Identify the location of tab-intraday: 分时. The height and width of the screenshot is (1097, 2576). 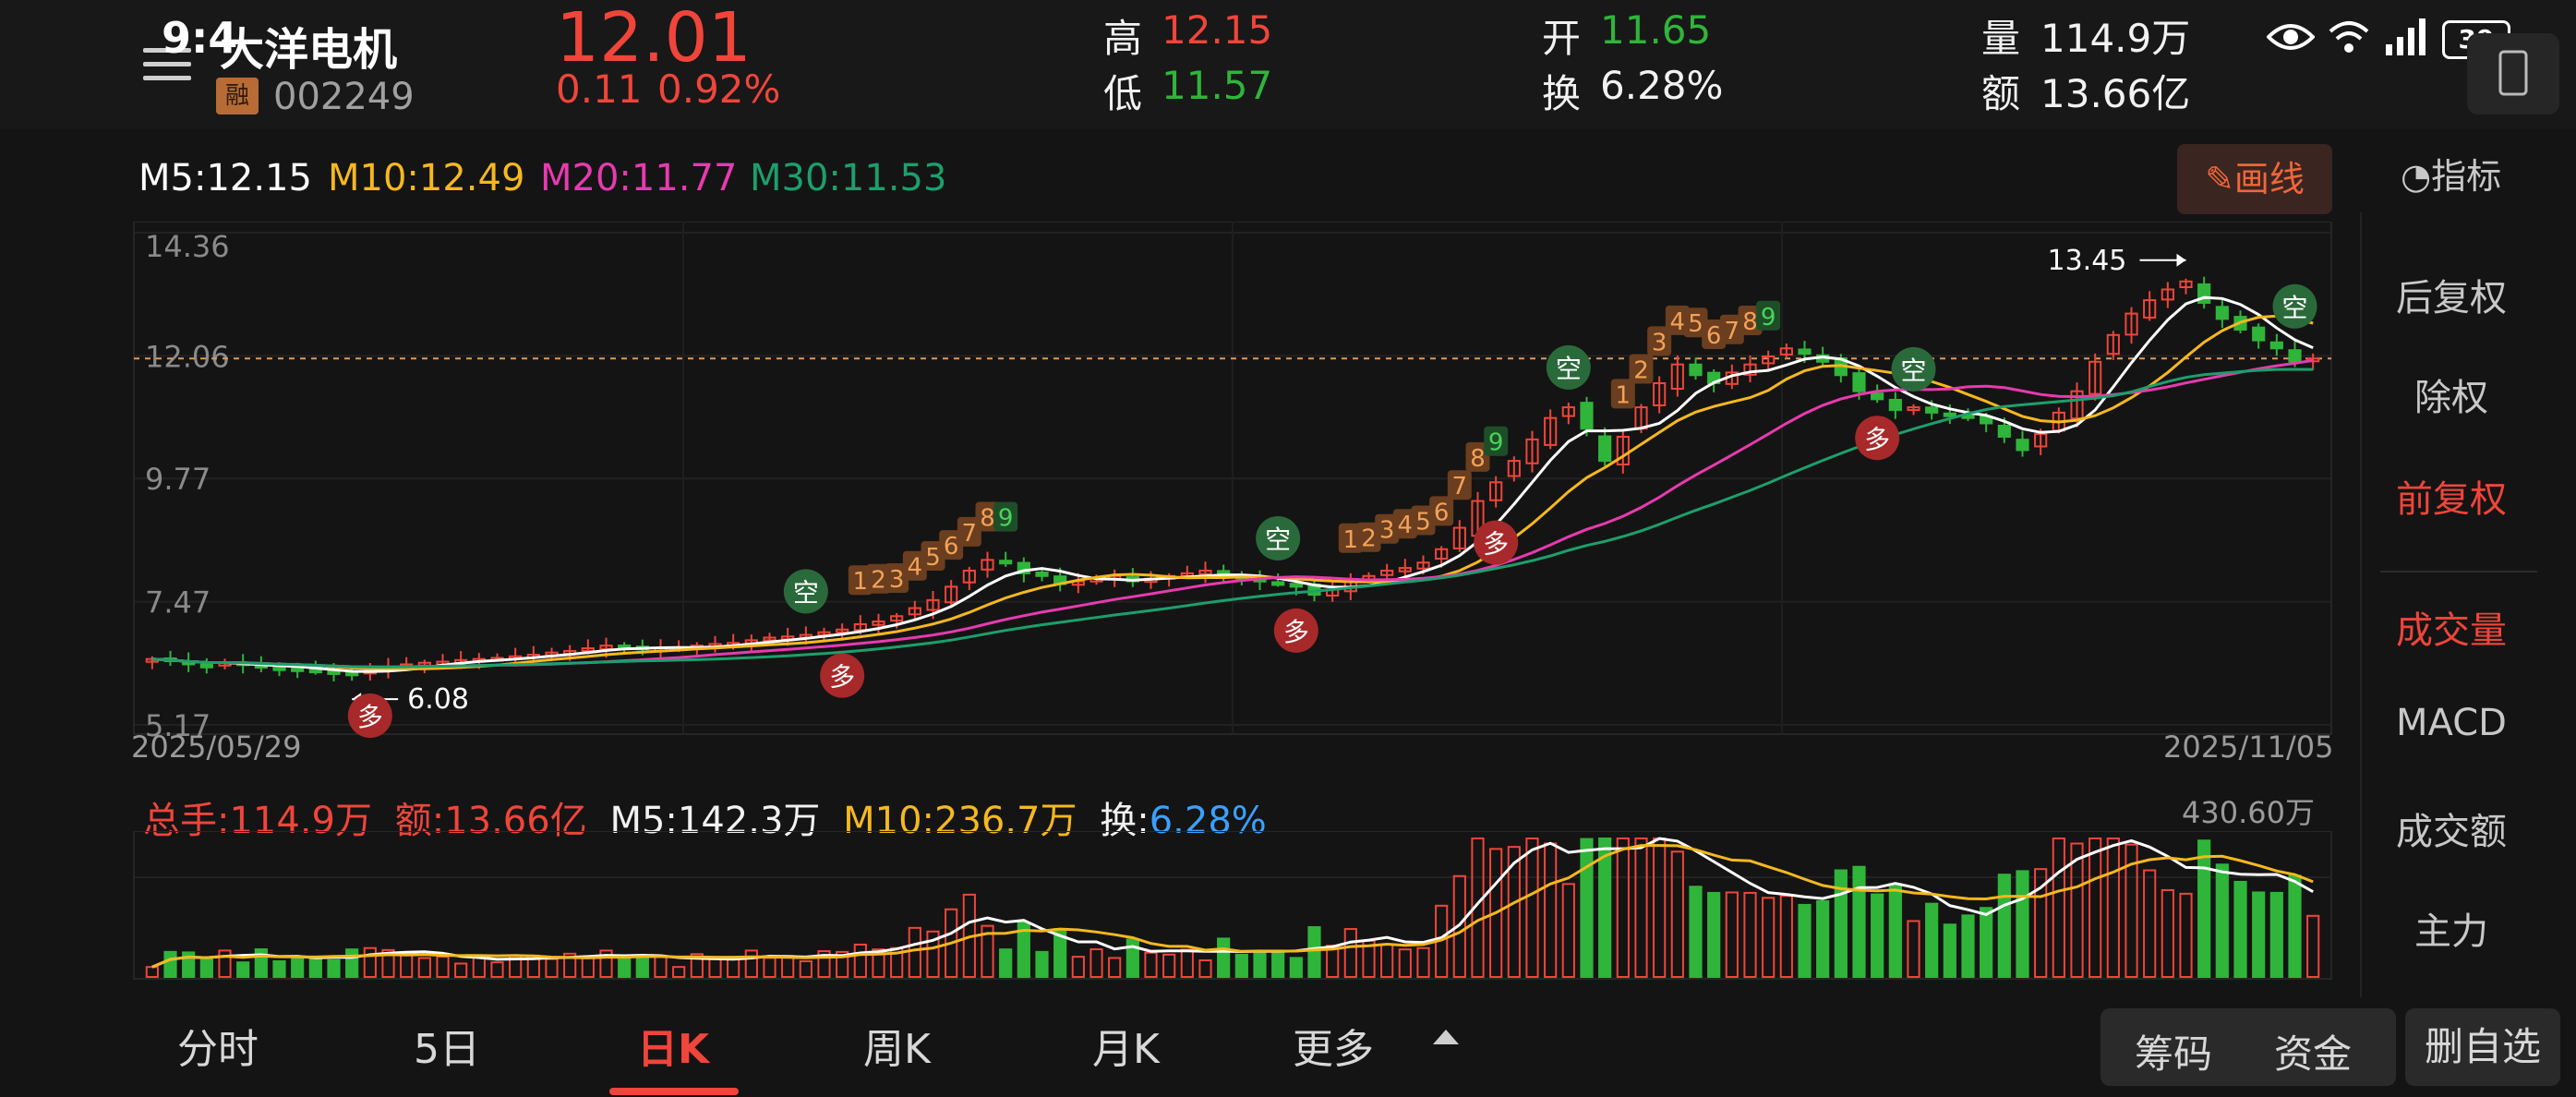
(218, 1049).